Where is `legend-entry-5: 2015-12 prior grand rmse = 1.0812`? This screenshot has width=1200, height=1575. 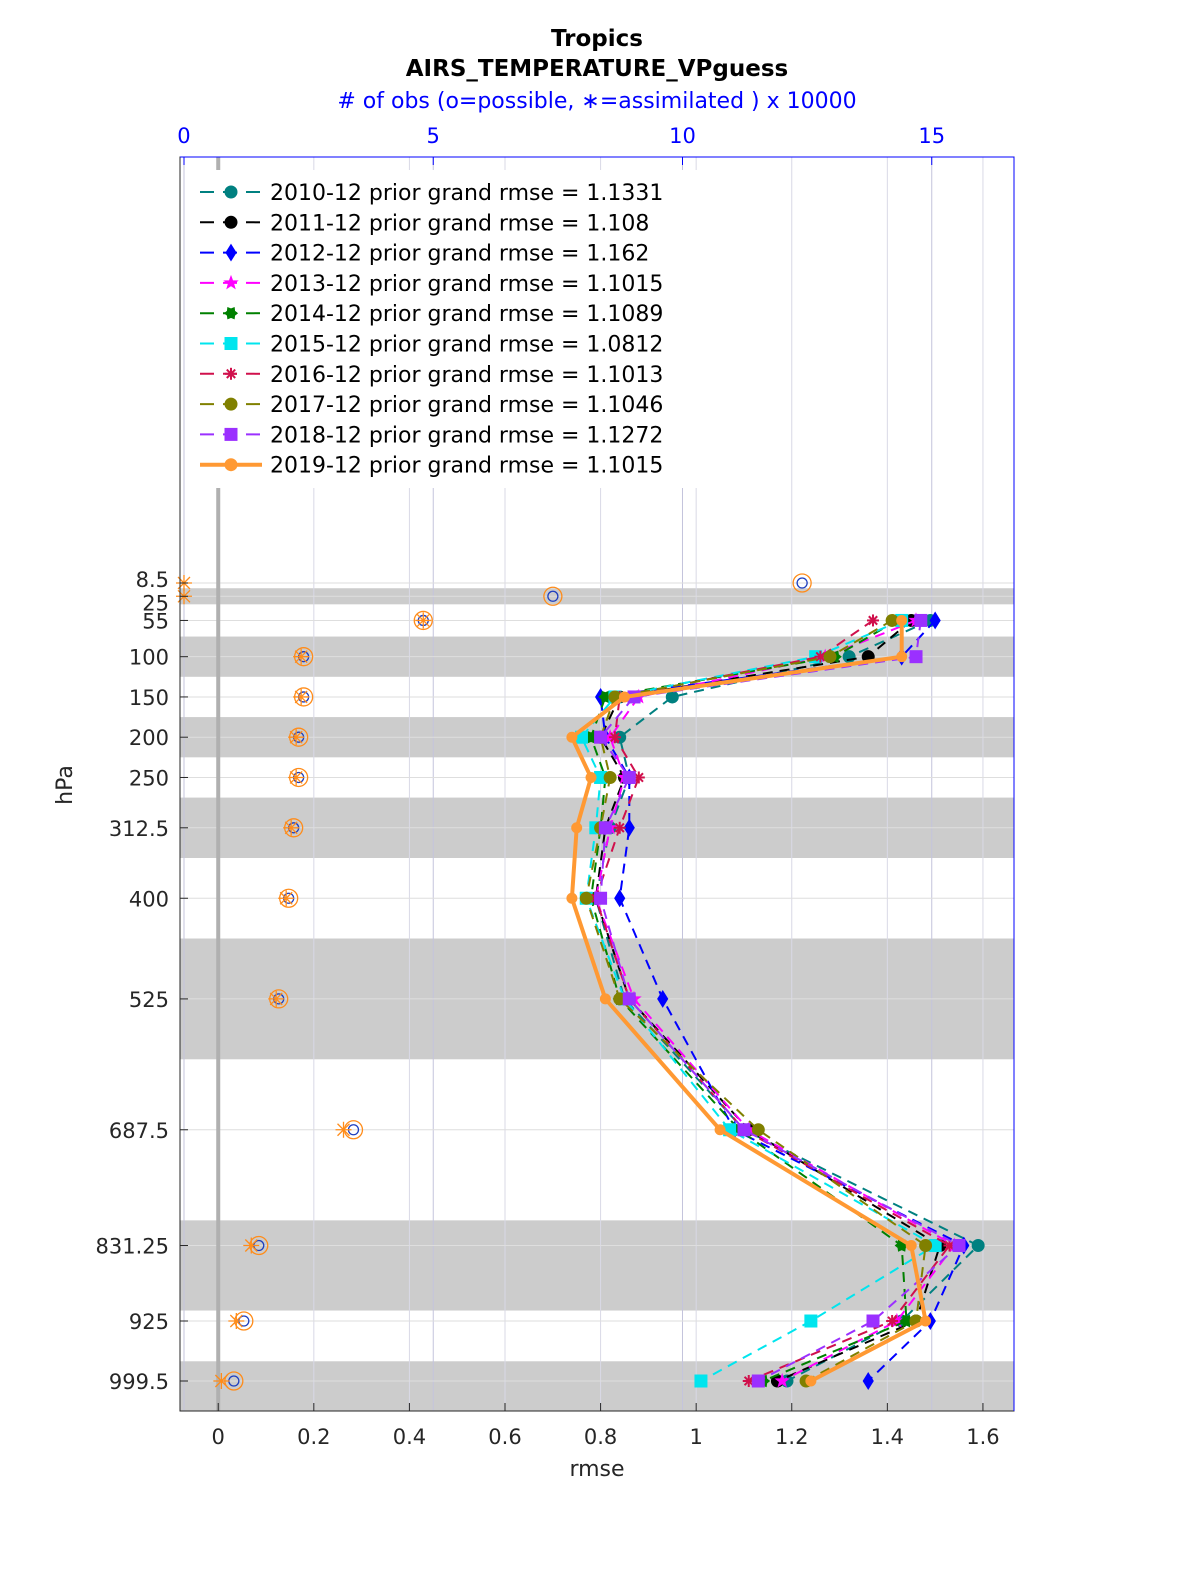 legend-entry-5: 2015-12 prior grand rmse = 1.0812 is located at coordinates (431, 345).